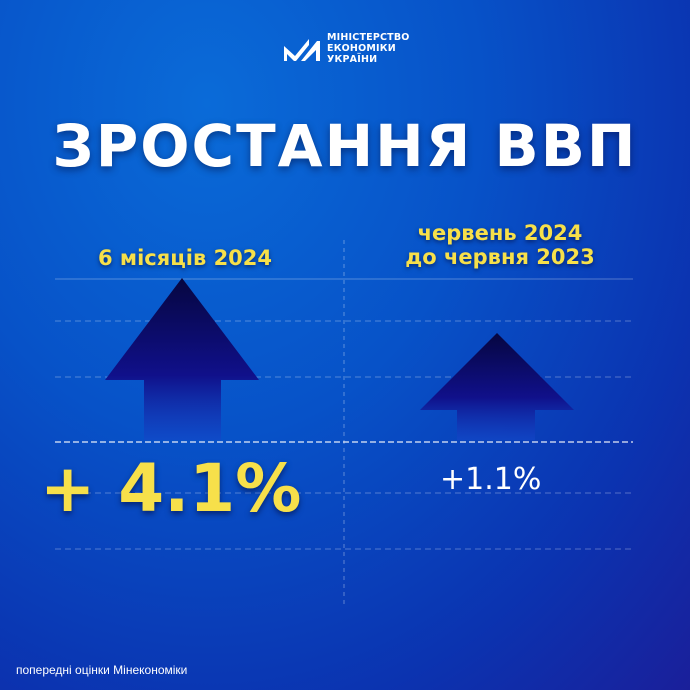 This screenshot has width=690, height=690. I want to click on right-period-label: червень 2024 до червня 2023, so click(500, 245).